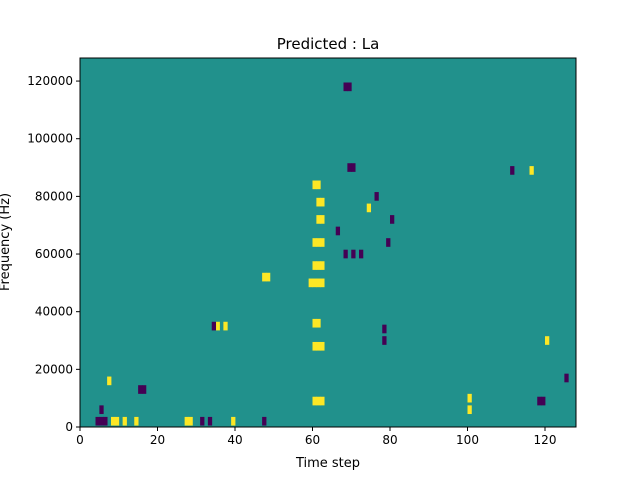  Describe the element at coordinates (467, 440) in the screenshot. I see `x-tick-label: 100` at that location.